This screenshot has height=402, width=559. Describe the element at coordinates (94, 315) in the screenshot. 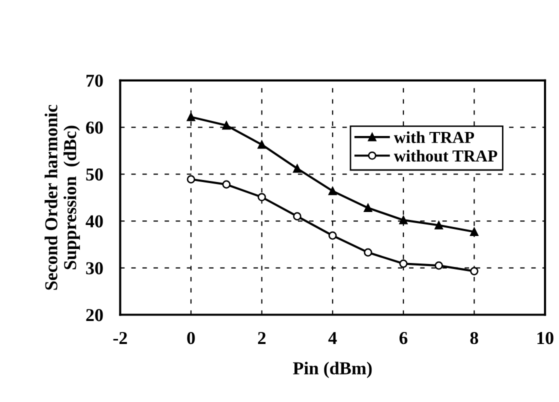

I see `y-tick-label: 20` at that location.